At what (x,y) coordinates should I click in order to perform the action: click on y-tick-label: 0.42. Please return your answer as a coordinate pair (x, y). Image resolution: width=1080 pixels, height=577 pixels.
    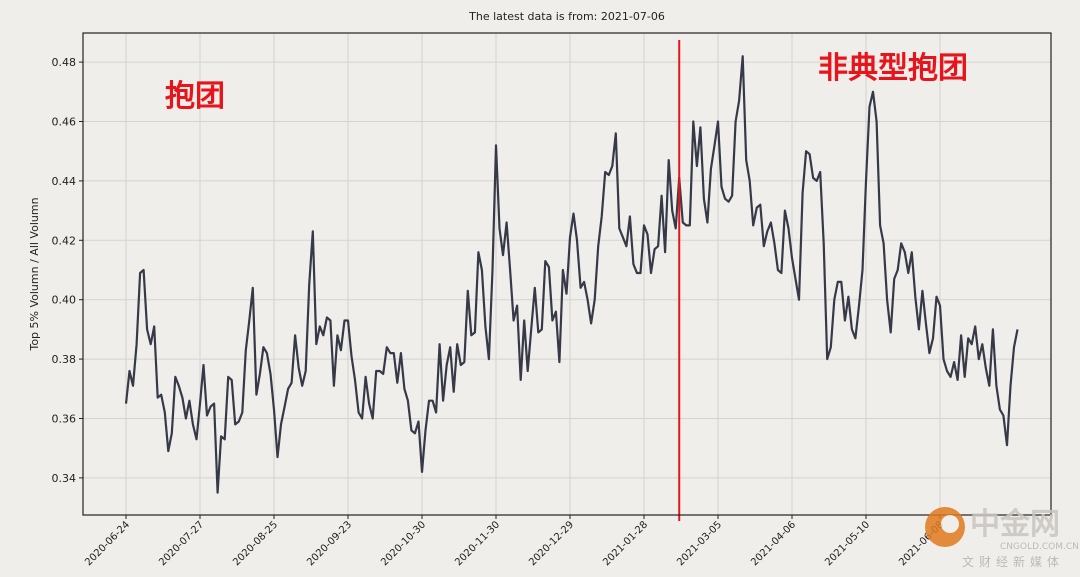
    Looking at the image, I should click on (64, 240).